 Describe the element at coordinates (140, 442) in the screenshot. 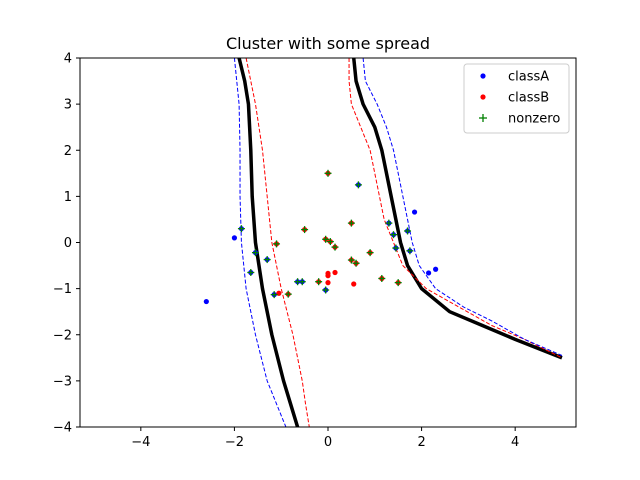

I see `x-tick-label-0: −4` at that location.